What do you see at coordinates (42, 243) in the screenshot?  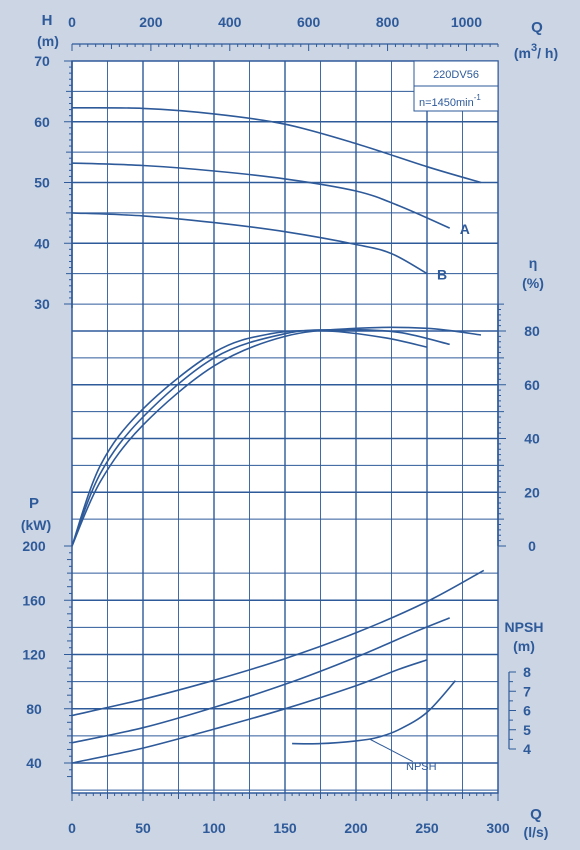 I see `head-tick-label: 40` at bounding box center [42, 243].